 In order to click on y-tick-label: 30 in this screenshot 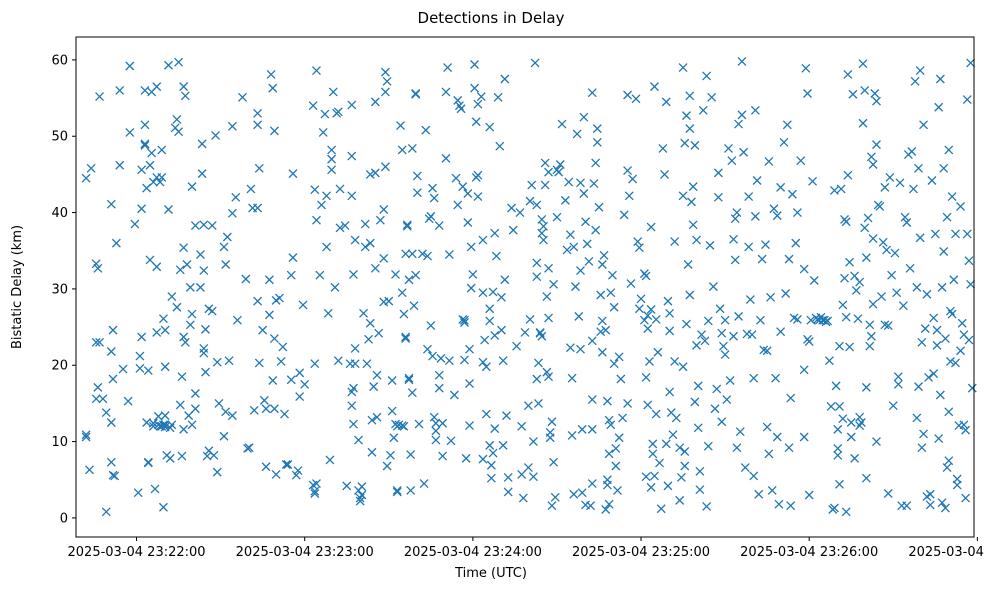, I will do `click(59, 289)`.